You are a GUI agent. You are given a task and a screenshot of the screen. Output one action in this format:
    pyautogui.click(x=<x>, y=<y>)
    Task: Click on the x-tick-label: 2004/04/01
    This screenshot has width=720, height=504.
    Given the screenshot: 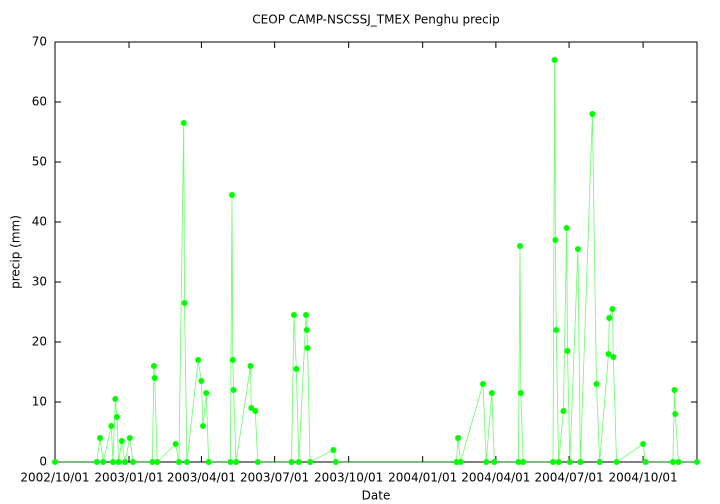 What is the action you would take?
    pyautogui.click(x=495, y=478)
    